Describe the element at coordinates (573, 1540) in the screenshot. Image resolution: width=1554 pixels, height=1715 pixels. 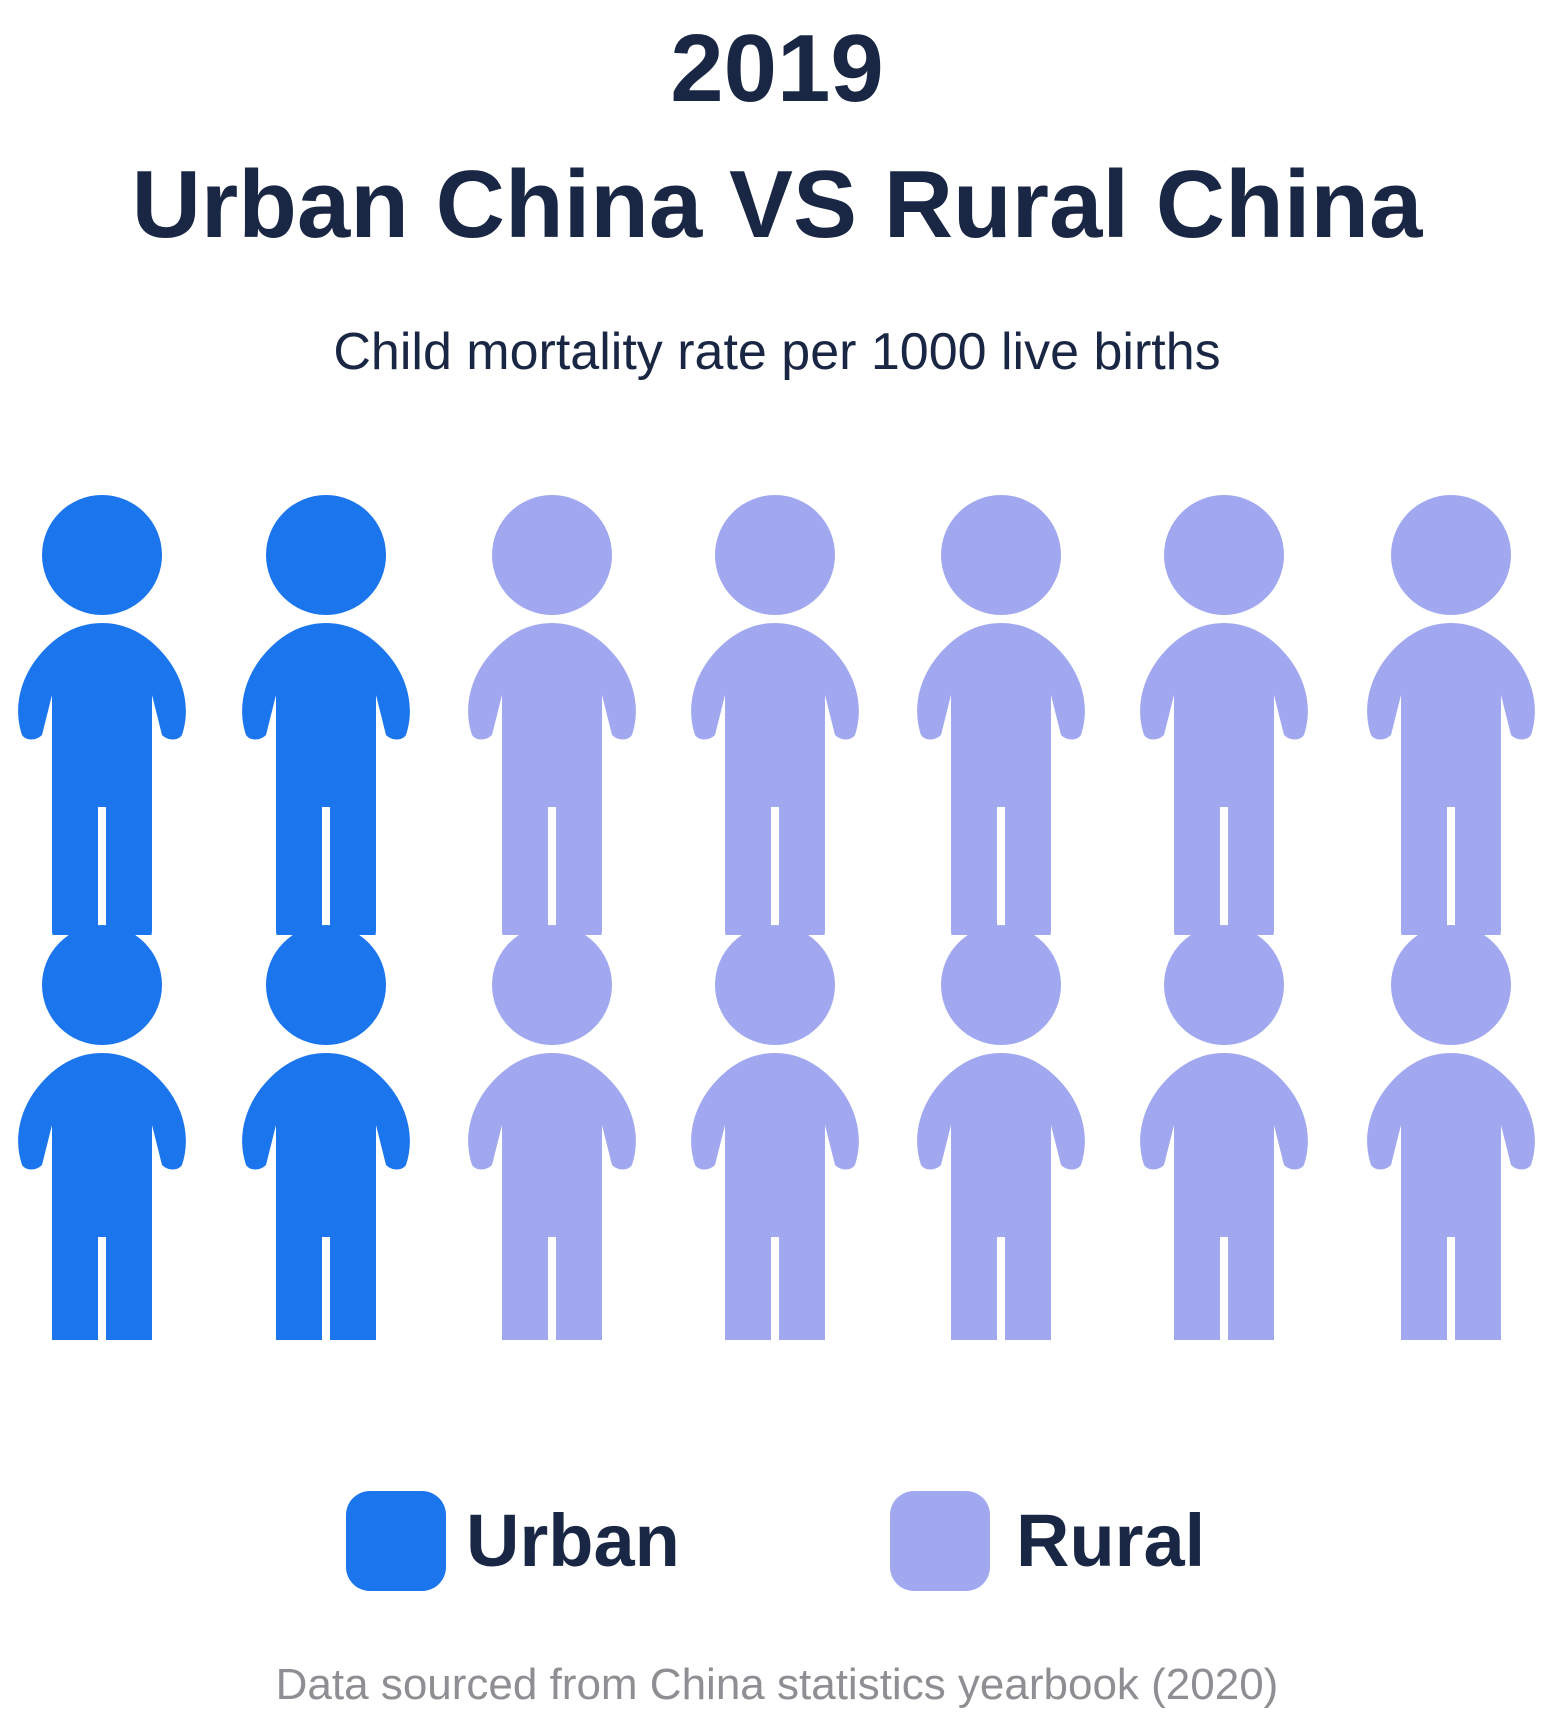
I see `legend-label-urban: Urban` at that location.